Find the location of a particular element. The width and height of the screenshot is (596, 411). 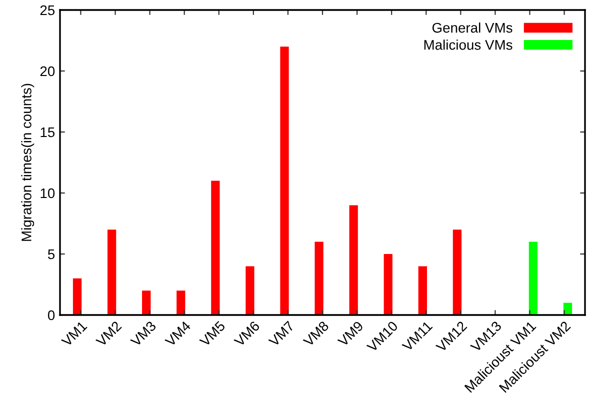

x-tick-label: VM1 is located at coordinates (74, 334).